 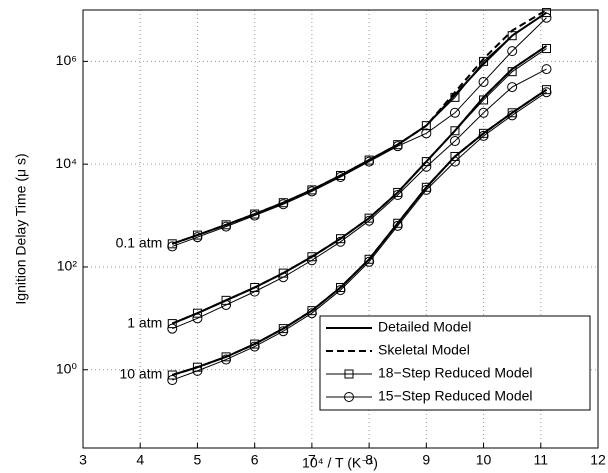 I want to click on x-tick-label: 8, so click(x=369, y=460).